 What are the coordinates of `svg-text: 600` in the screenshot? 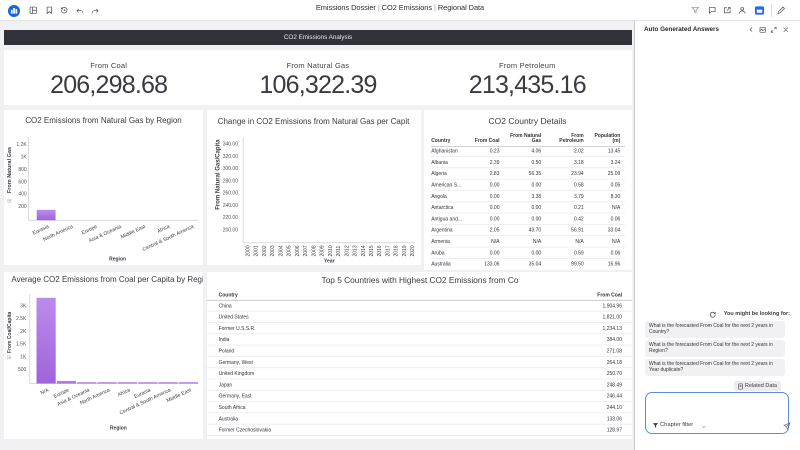 It's located at (22, 182).